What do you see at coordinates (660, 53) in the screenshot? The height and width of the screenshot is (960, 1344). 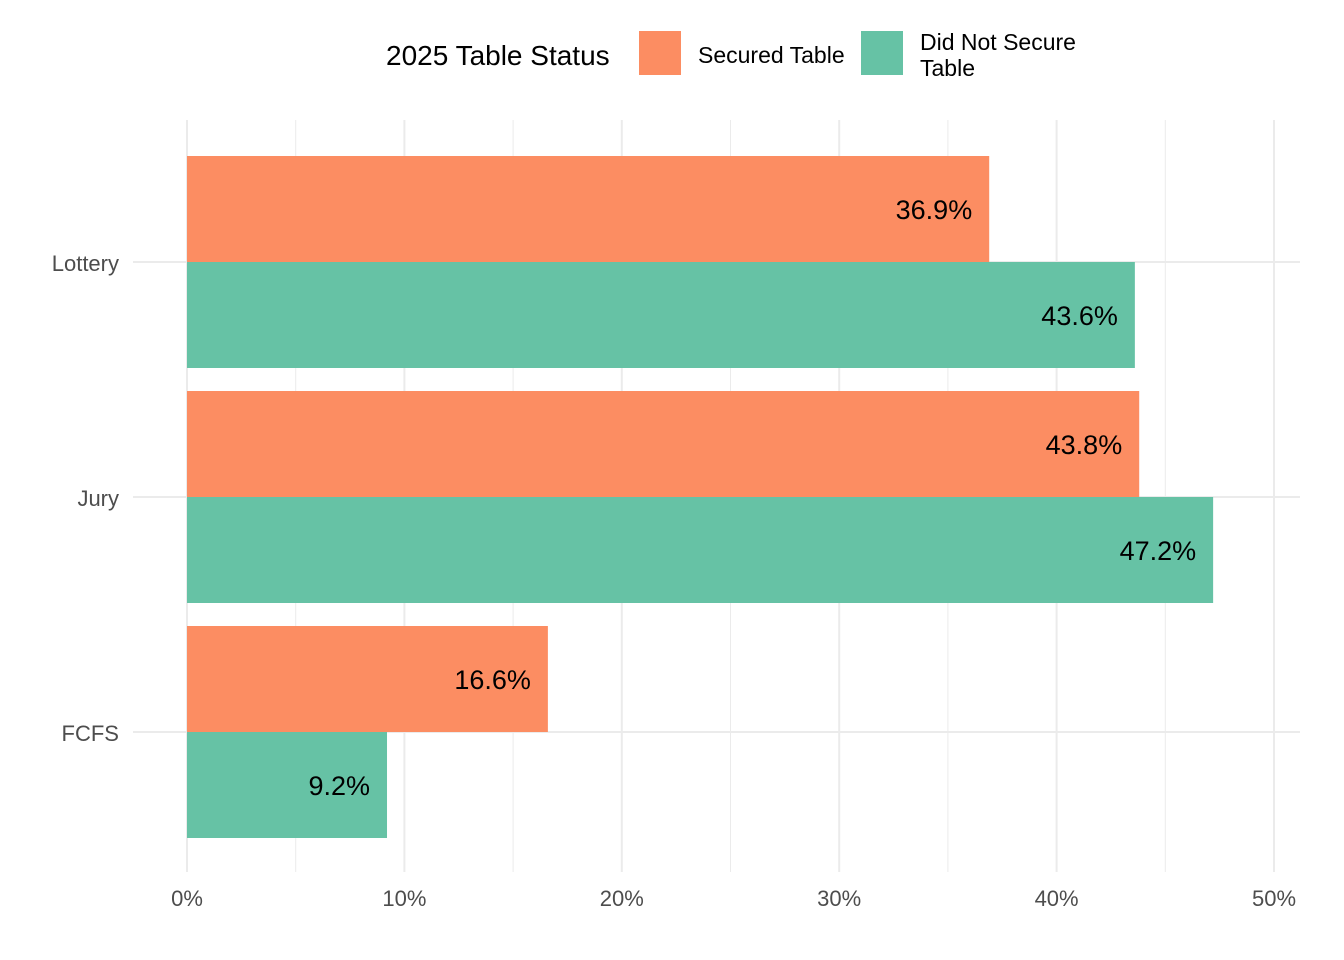 I see `legend-swatch-secured` at bounding box center [660, 53].